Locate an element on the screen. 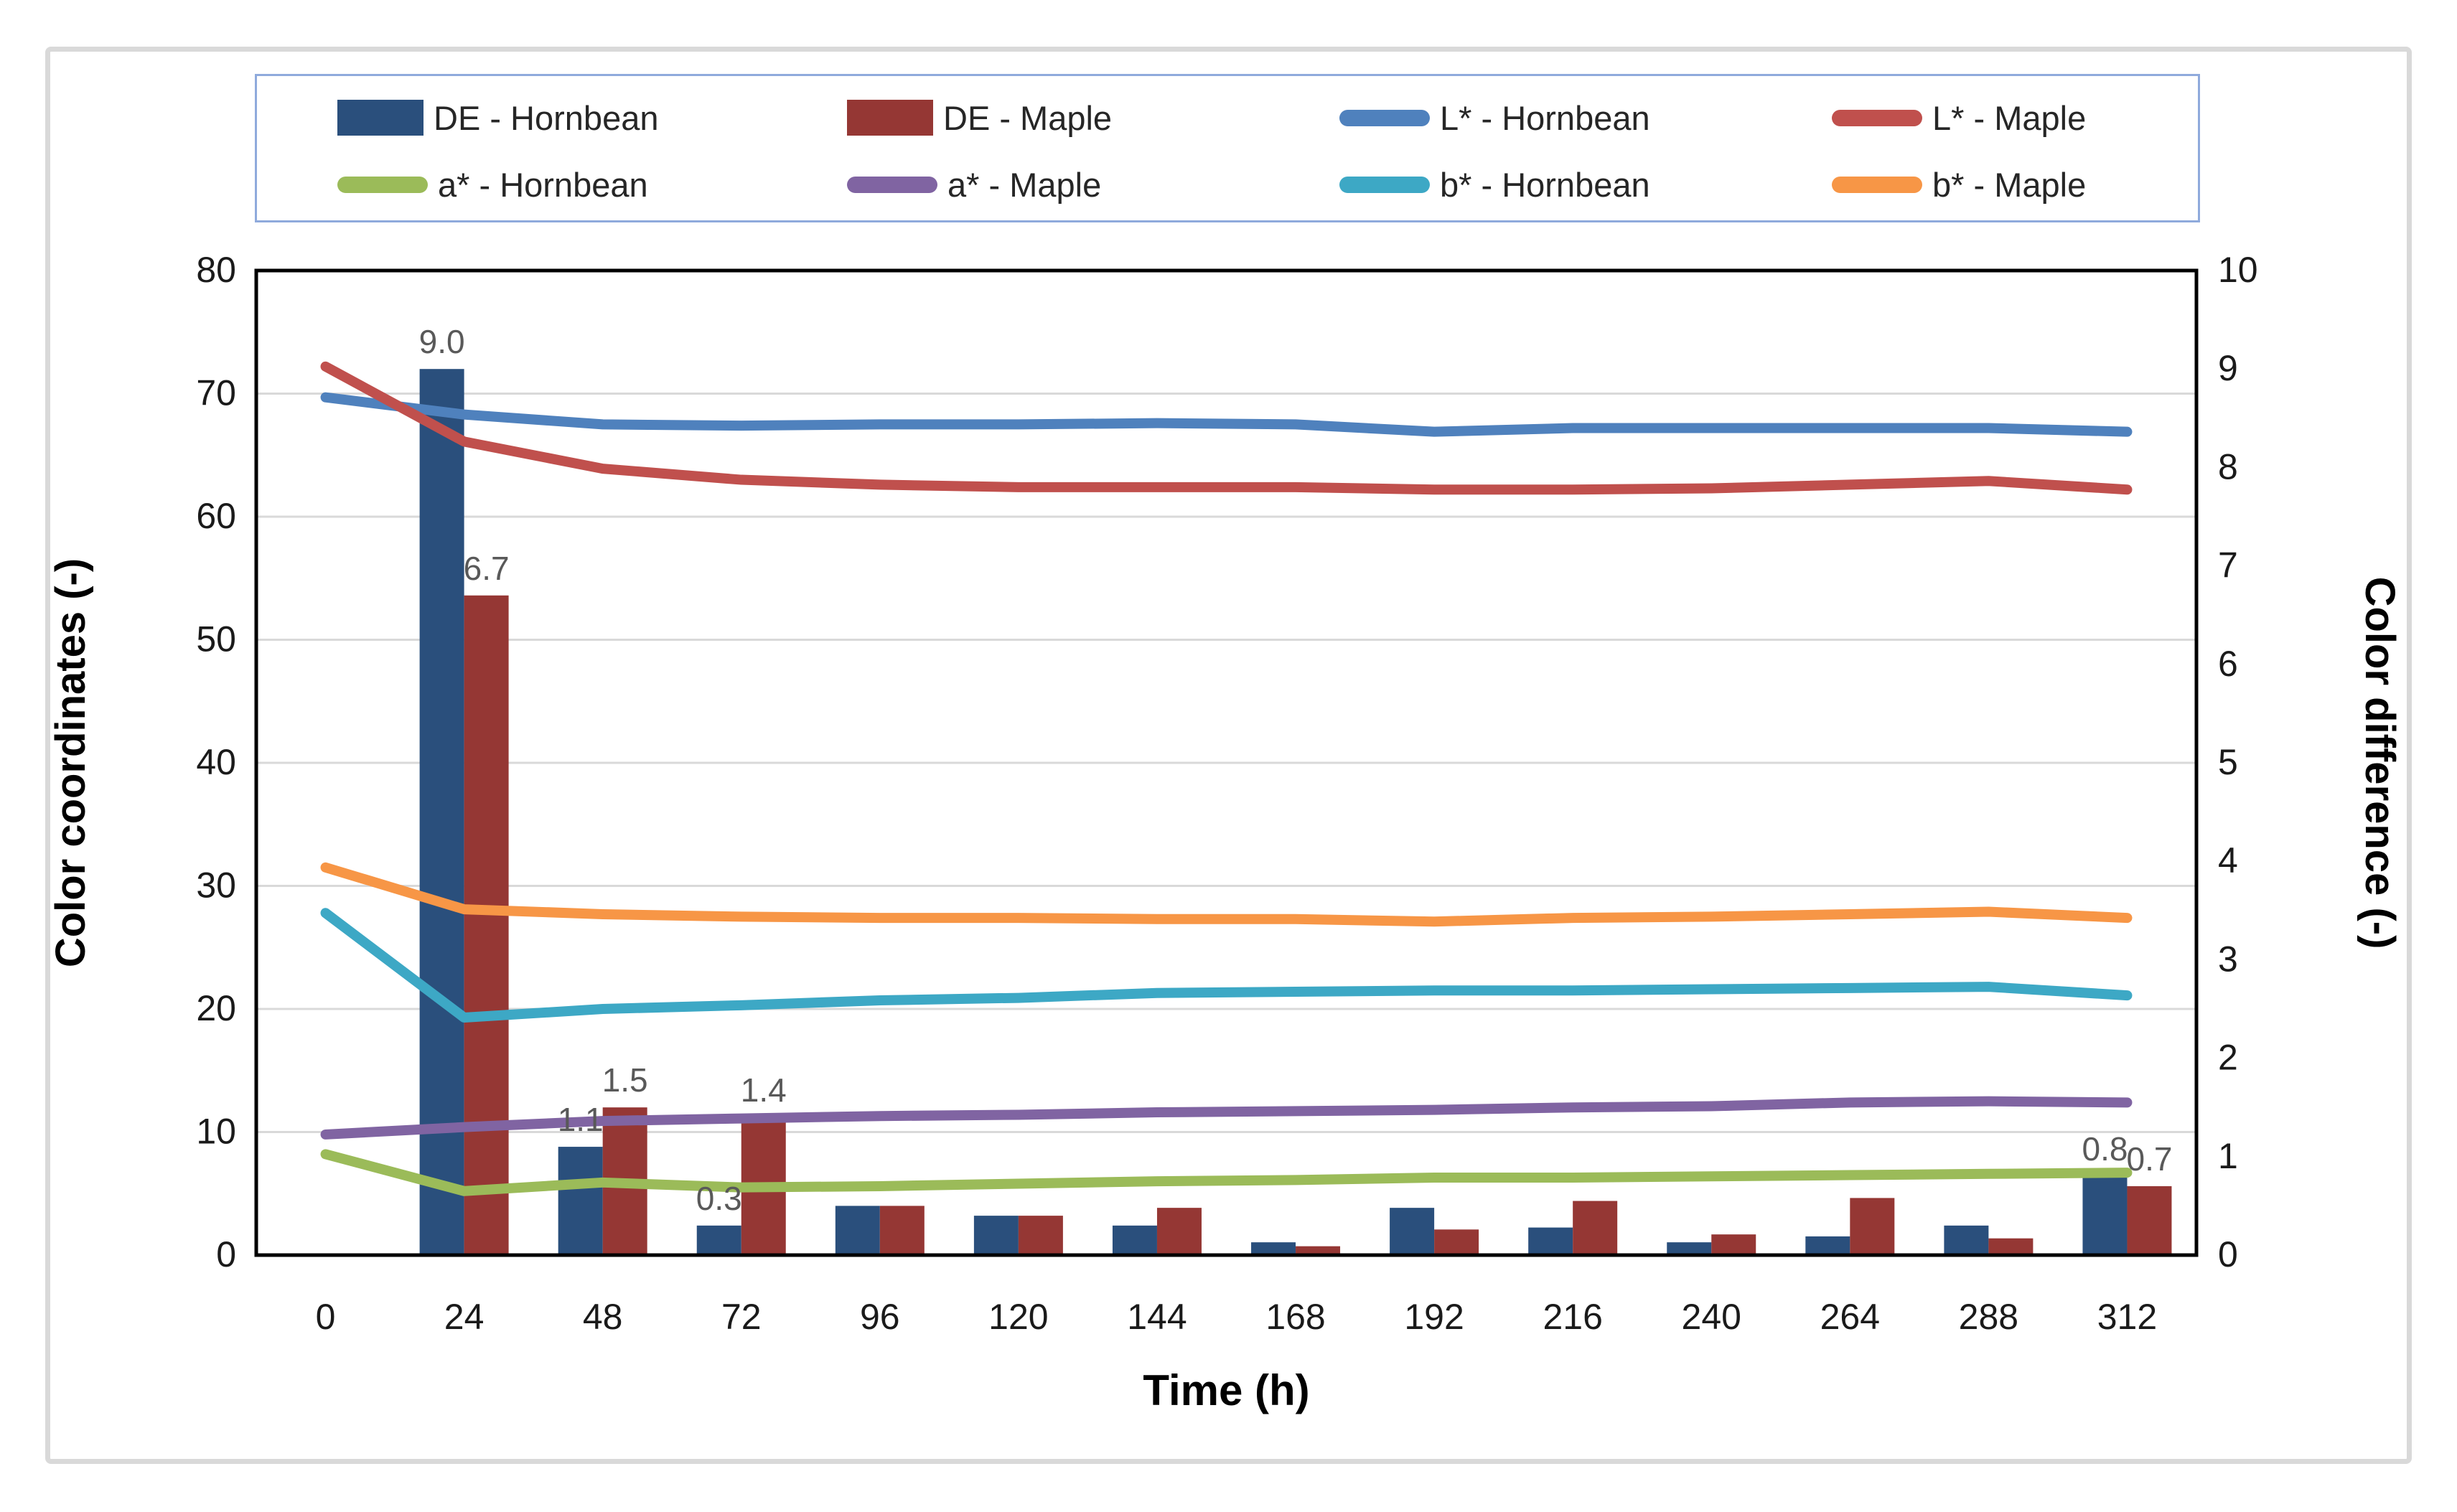  legend-item-de-hornbean: DE - Hornbean is located at coordinates (498, 118).